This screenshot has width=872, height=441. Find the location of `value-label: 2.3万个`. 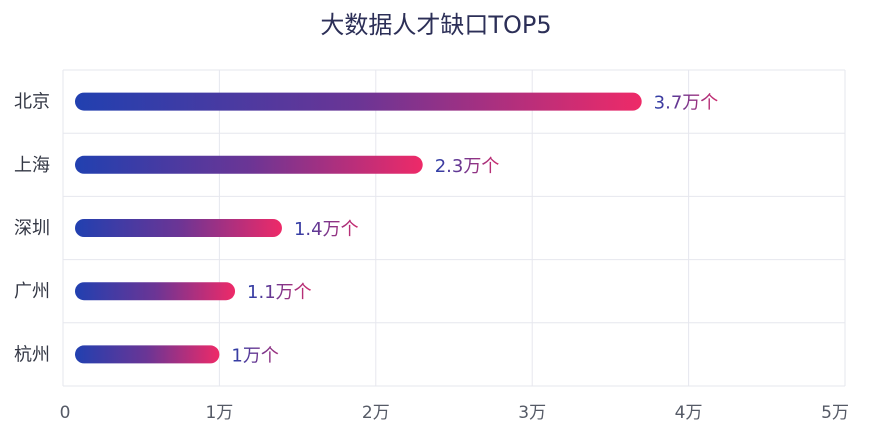

value-label: 2.3万个 is located at coordinates (467, 166).